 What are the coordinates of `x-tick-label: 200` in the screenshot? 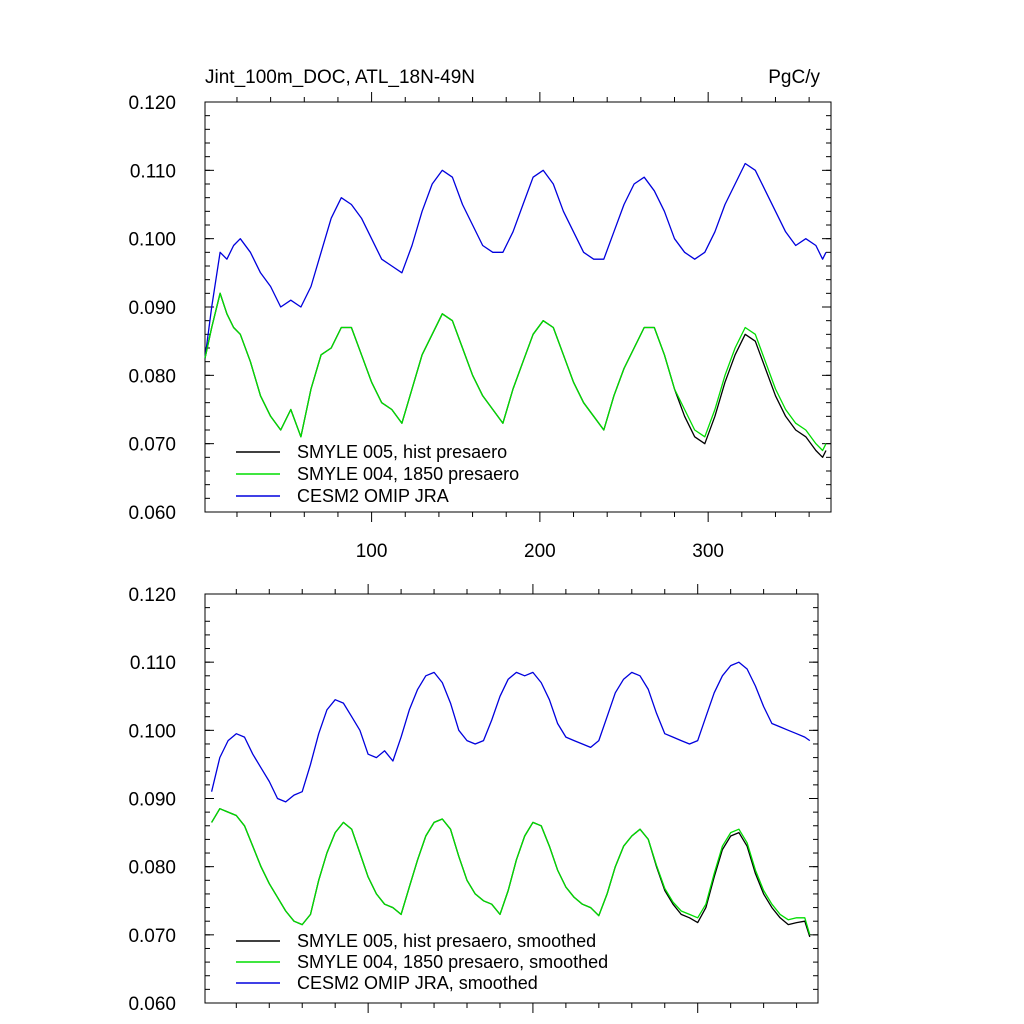 It's located at (540, 551).